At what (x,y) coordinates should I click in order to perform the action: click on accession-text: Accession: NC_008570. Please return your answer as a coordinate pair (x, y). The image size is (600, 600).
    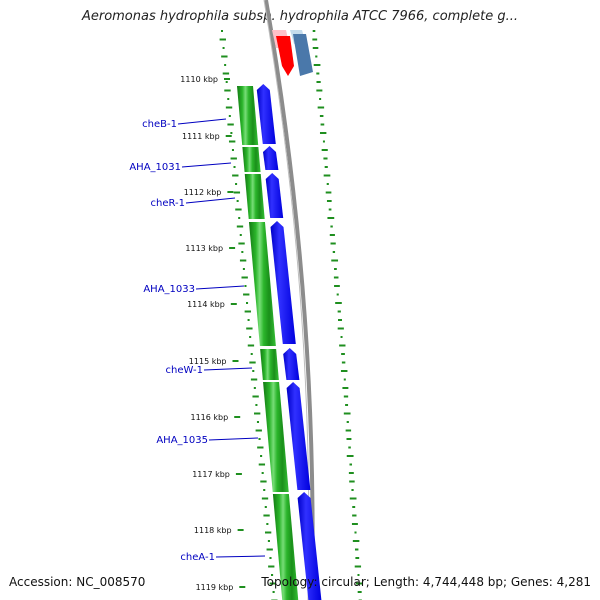
    Looking at the image, I should click on (77, 582).